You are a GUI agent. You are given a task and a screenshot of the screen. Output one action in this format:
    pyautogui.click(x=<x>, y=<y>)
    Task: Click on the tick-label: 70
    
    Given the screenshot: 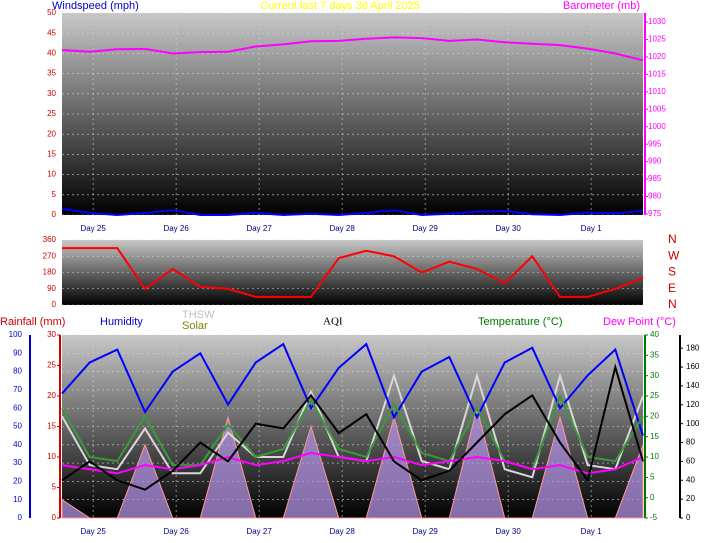 What is the action you would take?
    pyautogui.click(x=17, y=389)
    